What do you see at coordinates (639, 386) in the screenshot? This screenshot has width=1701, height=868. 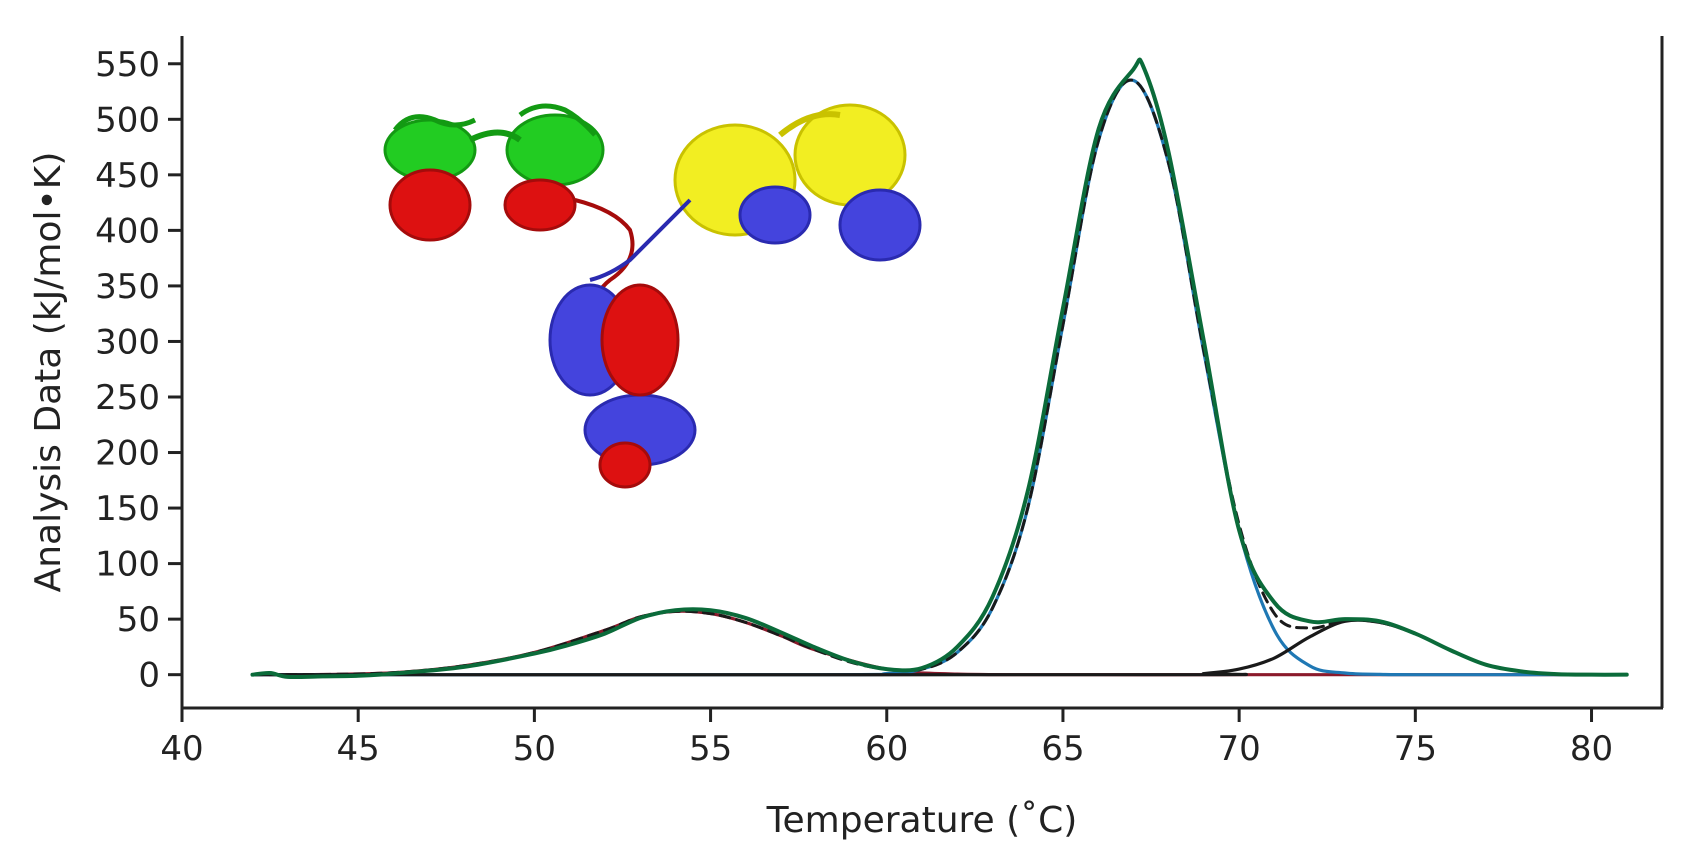 I see `red-domain-lower` at bounding box center [639, 386].